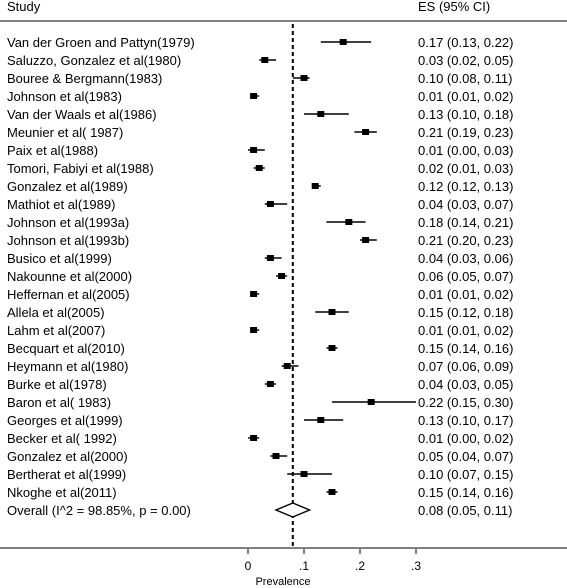 The height and width of the screenshot is (588, 567). Describe the element at coordinates (66, 348) in the screenshot. I see `study-label: Becquart et al(2010)` at that location.